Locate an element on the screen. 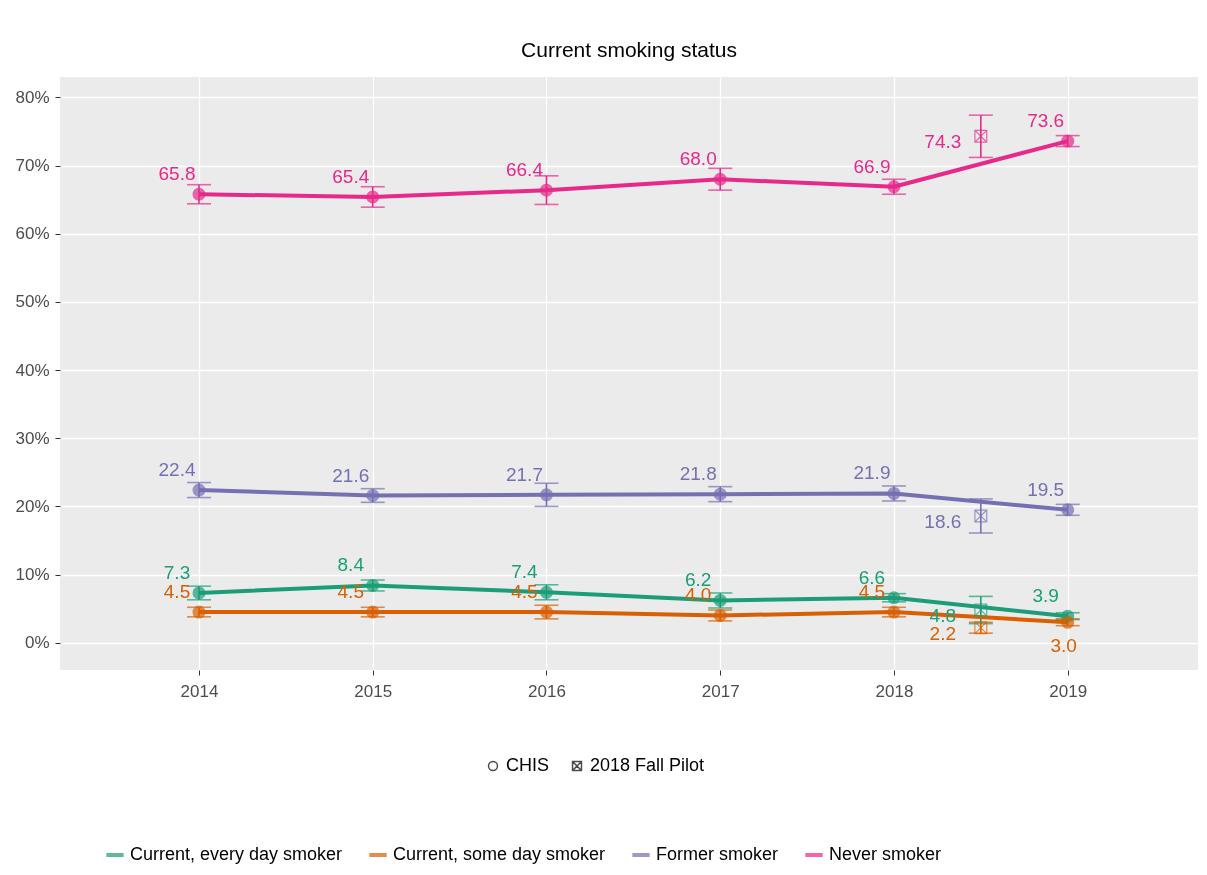  data-label: 21.9 is located at coordinates (872, 473).